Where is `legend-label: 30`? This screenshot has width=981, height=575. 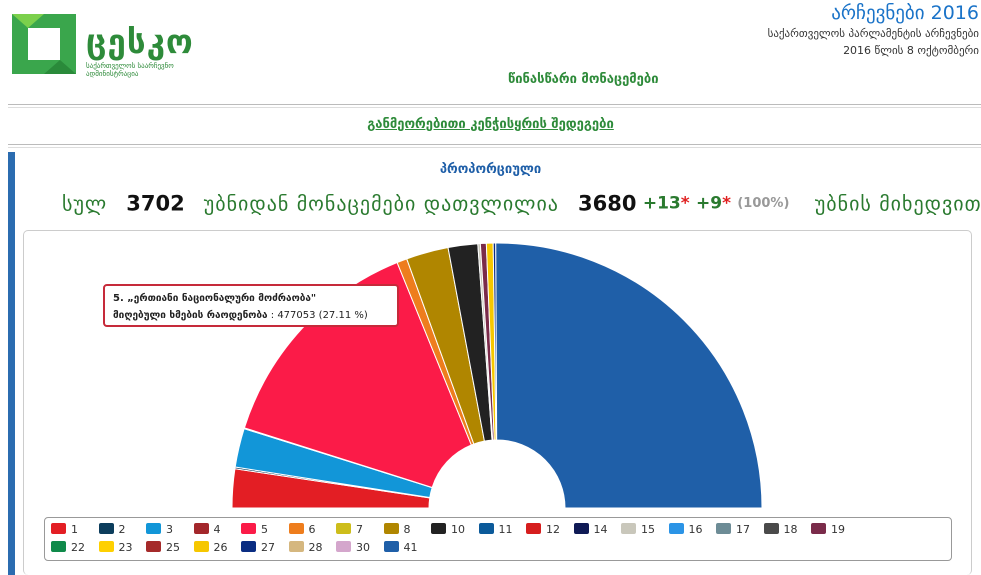 legend-label: 30 is located at coordinates (363, 547).